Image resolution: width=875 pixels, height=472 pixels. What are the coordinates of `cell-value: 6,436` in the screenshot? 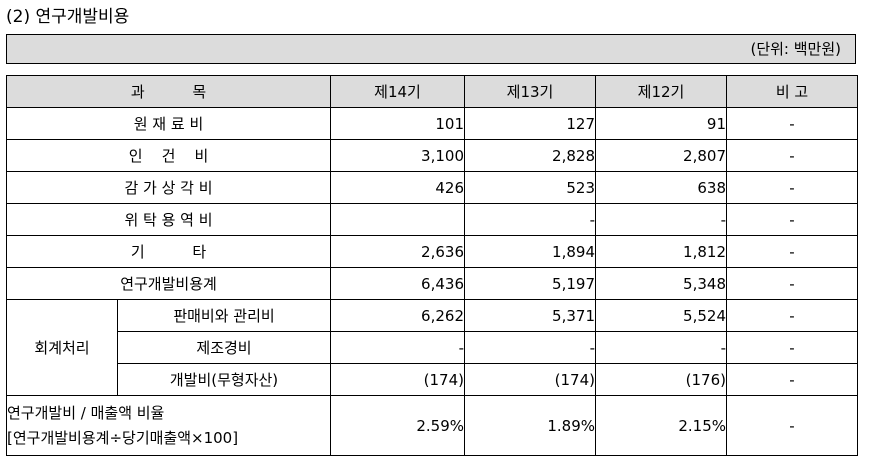 It's located at (397, 283).